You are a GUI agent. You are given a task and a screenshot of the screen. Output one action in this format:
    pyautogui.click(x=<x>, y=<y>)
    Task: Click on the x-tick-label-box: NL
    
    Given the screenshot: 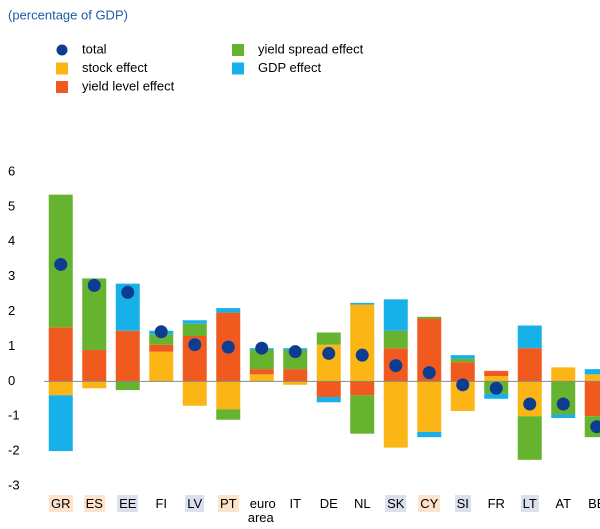 What is the action you would take?
    pyautogui.click(x=362, y=504)
    